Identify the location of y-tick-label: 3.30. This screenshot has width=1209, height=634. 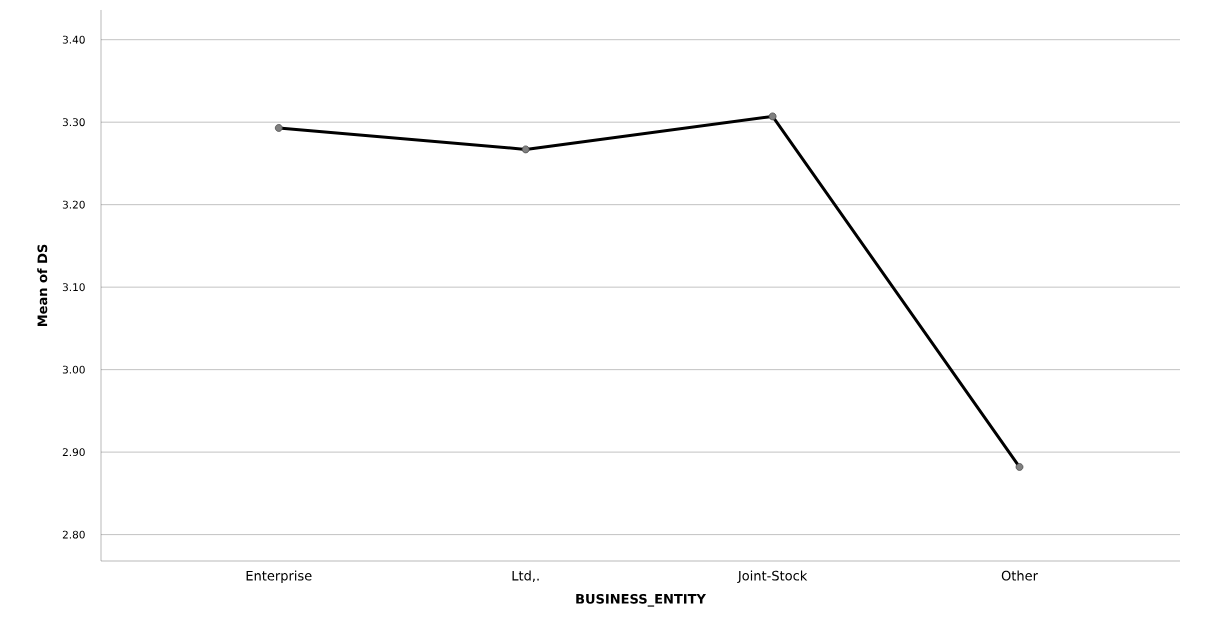
(73, 122).